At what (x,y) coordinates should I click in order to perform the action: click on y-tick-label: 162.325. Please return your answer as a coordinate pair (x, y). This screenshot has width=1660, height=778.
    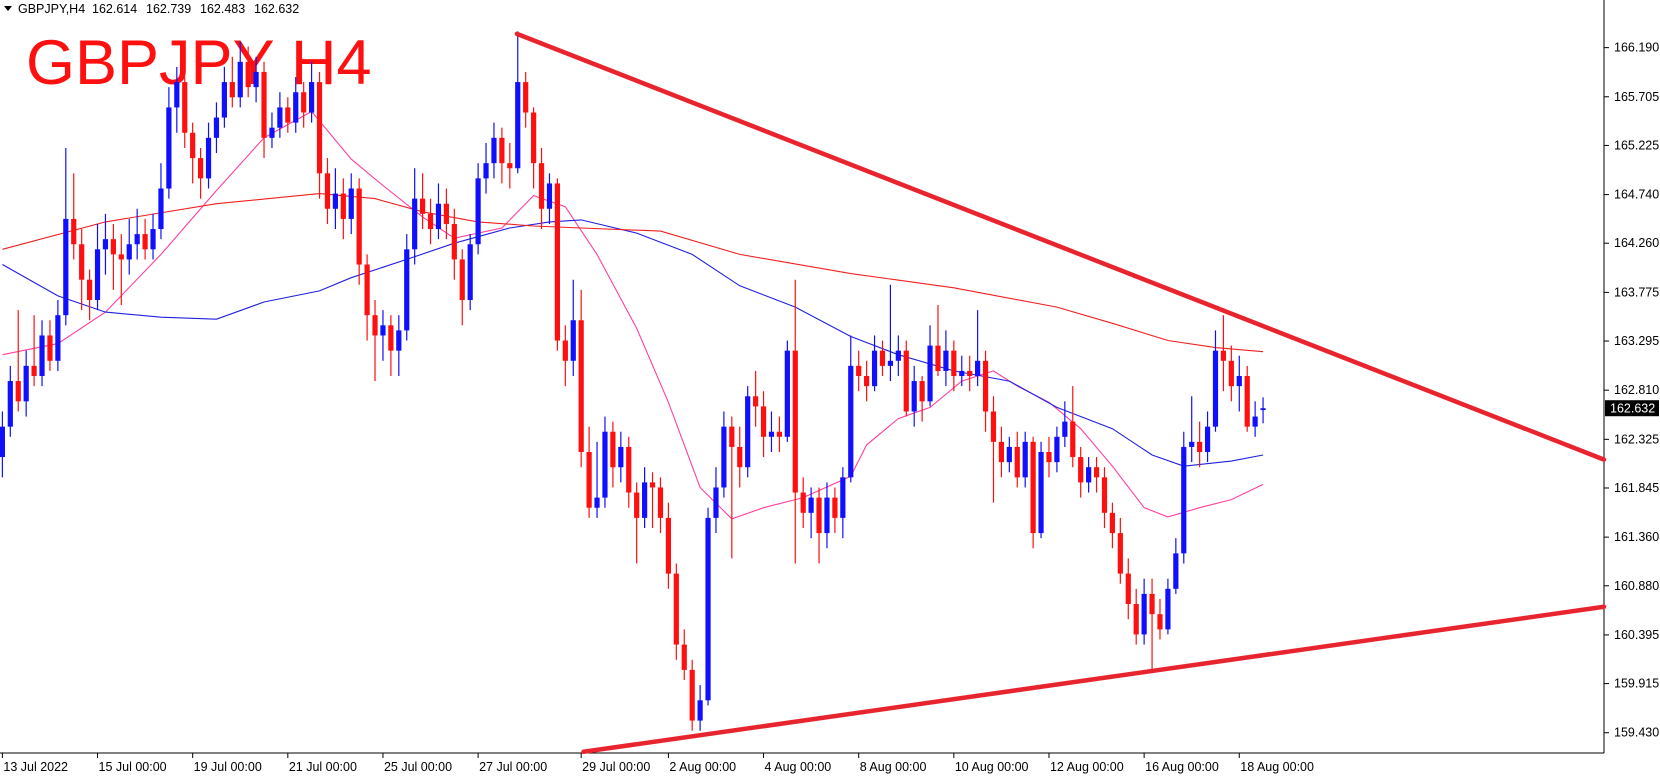
    Looking at the image, I should click on (1636, 439).